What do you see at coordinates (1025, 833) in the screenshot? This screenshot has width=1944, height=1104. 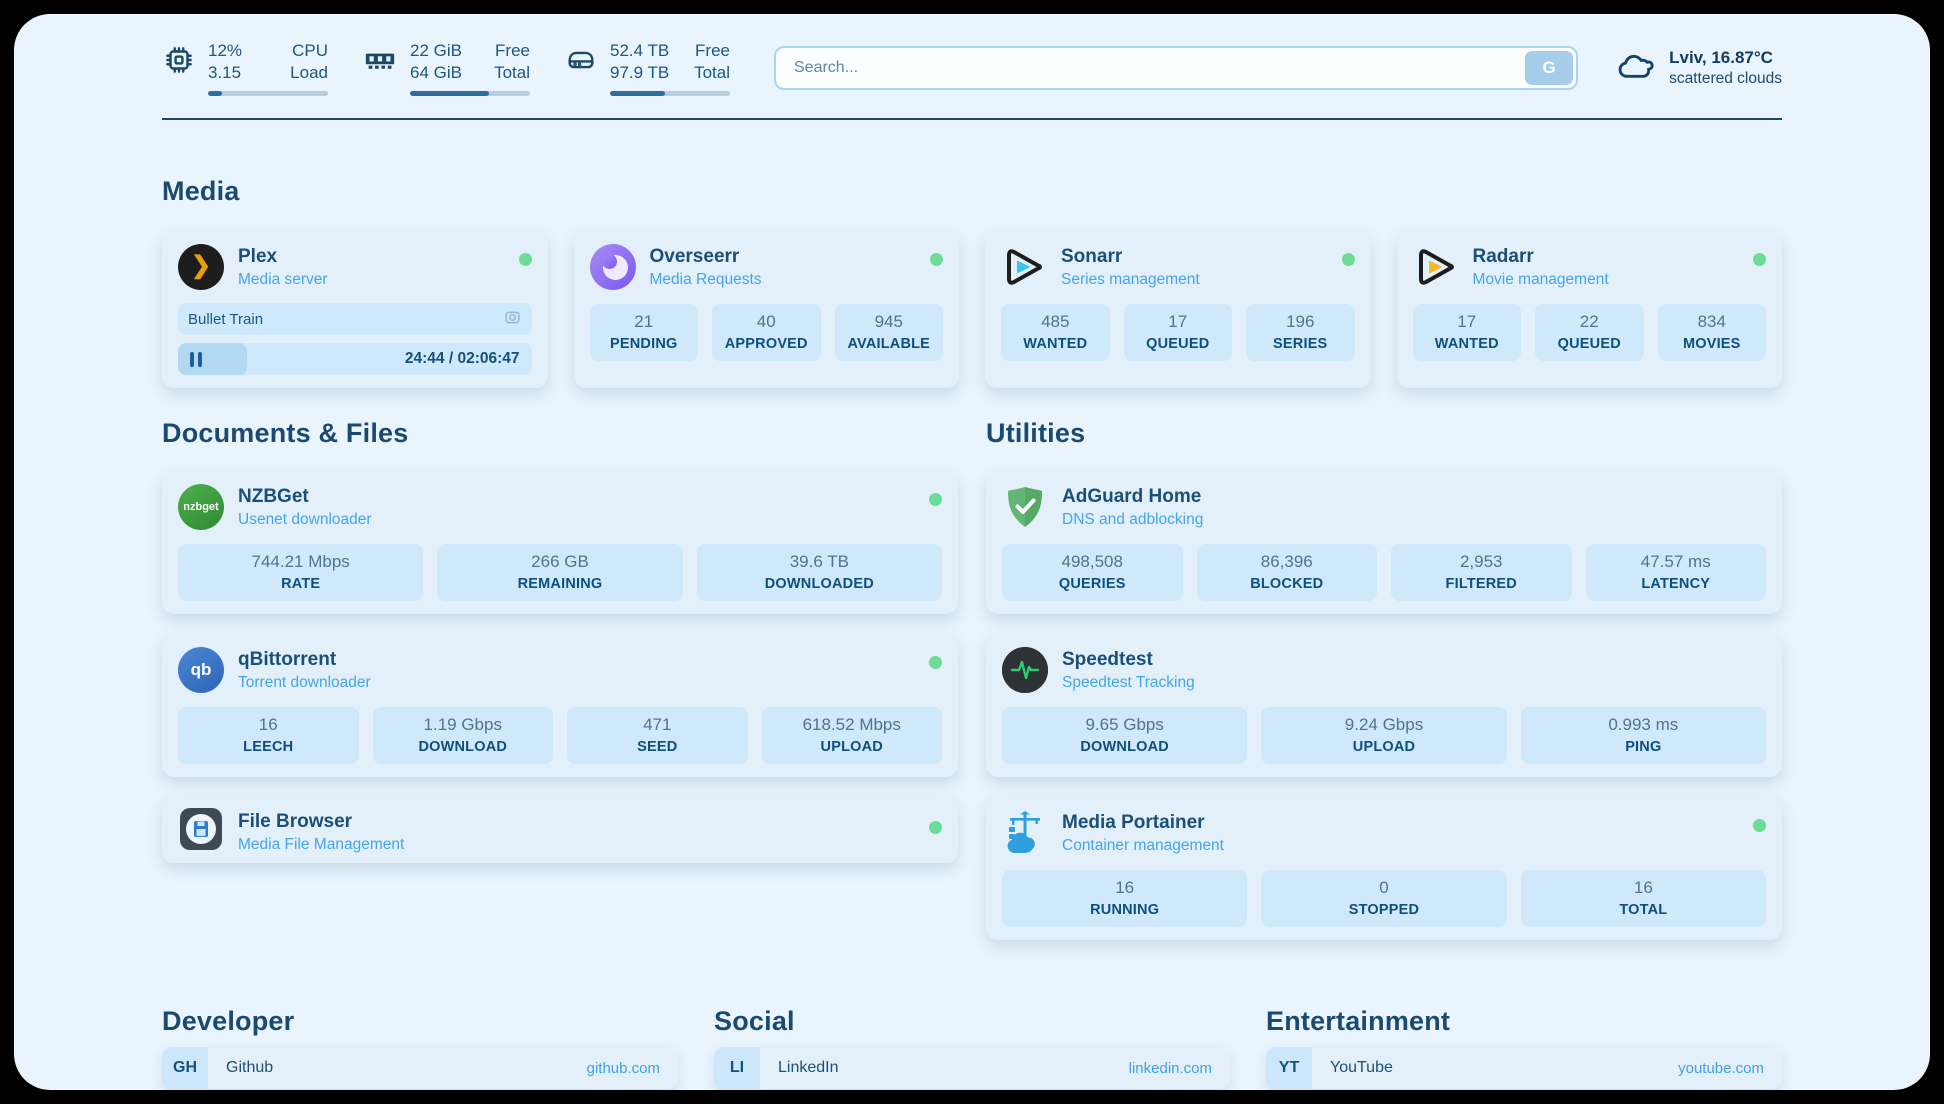 I see `portainer-icon` at bounding box center [1025, 833].